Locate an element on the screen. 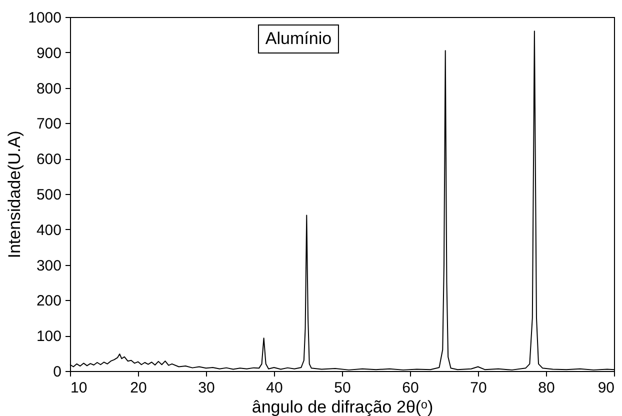 The image size is (622, 416). y-tick-label: 300 is located at coordinates (49, 265).